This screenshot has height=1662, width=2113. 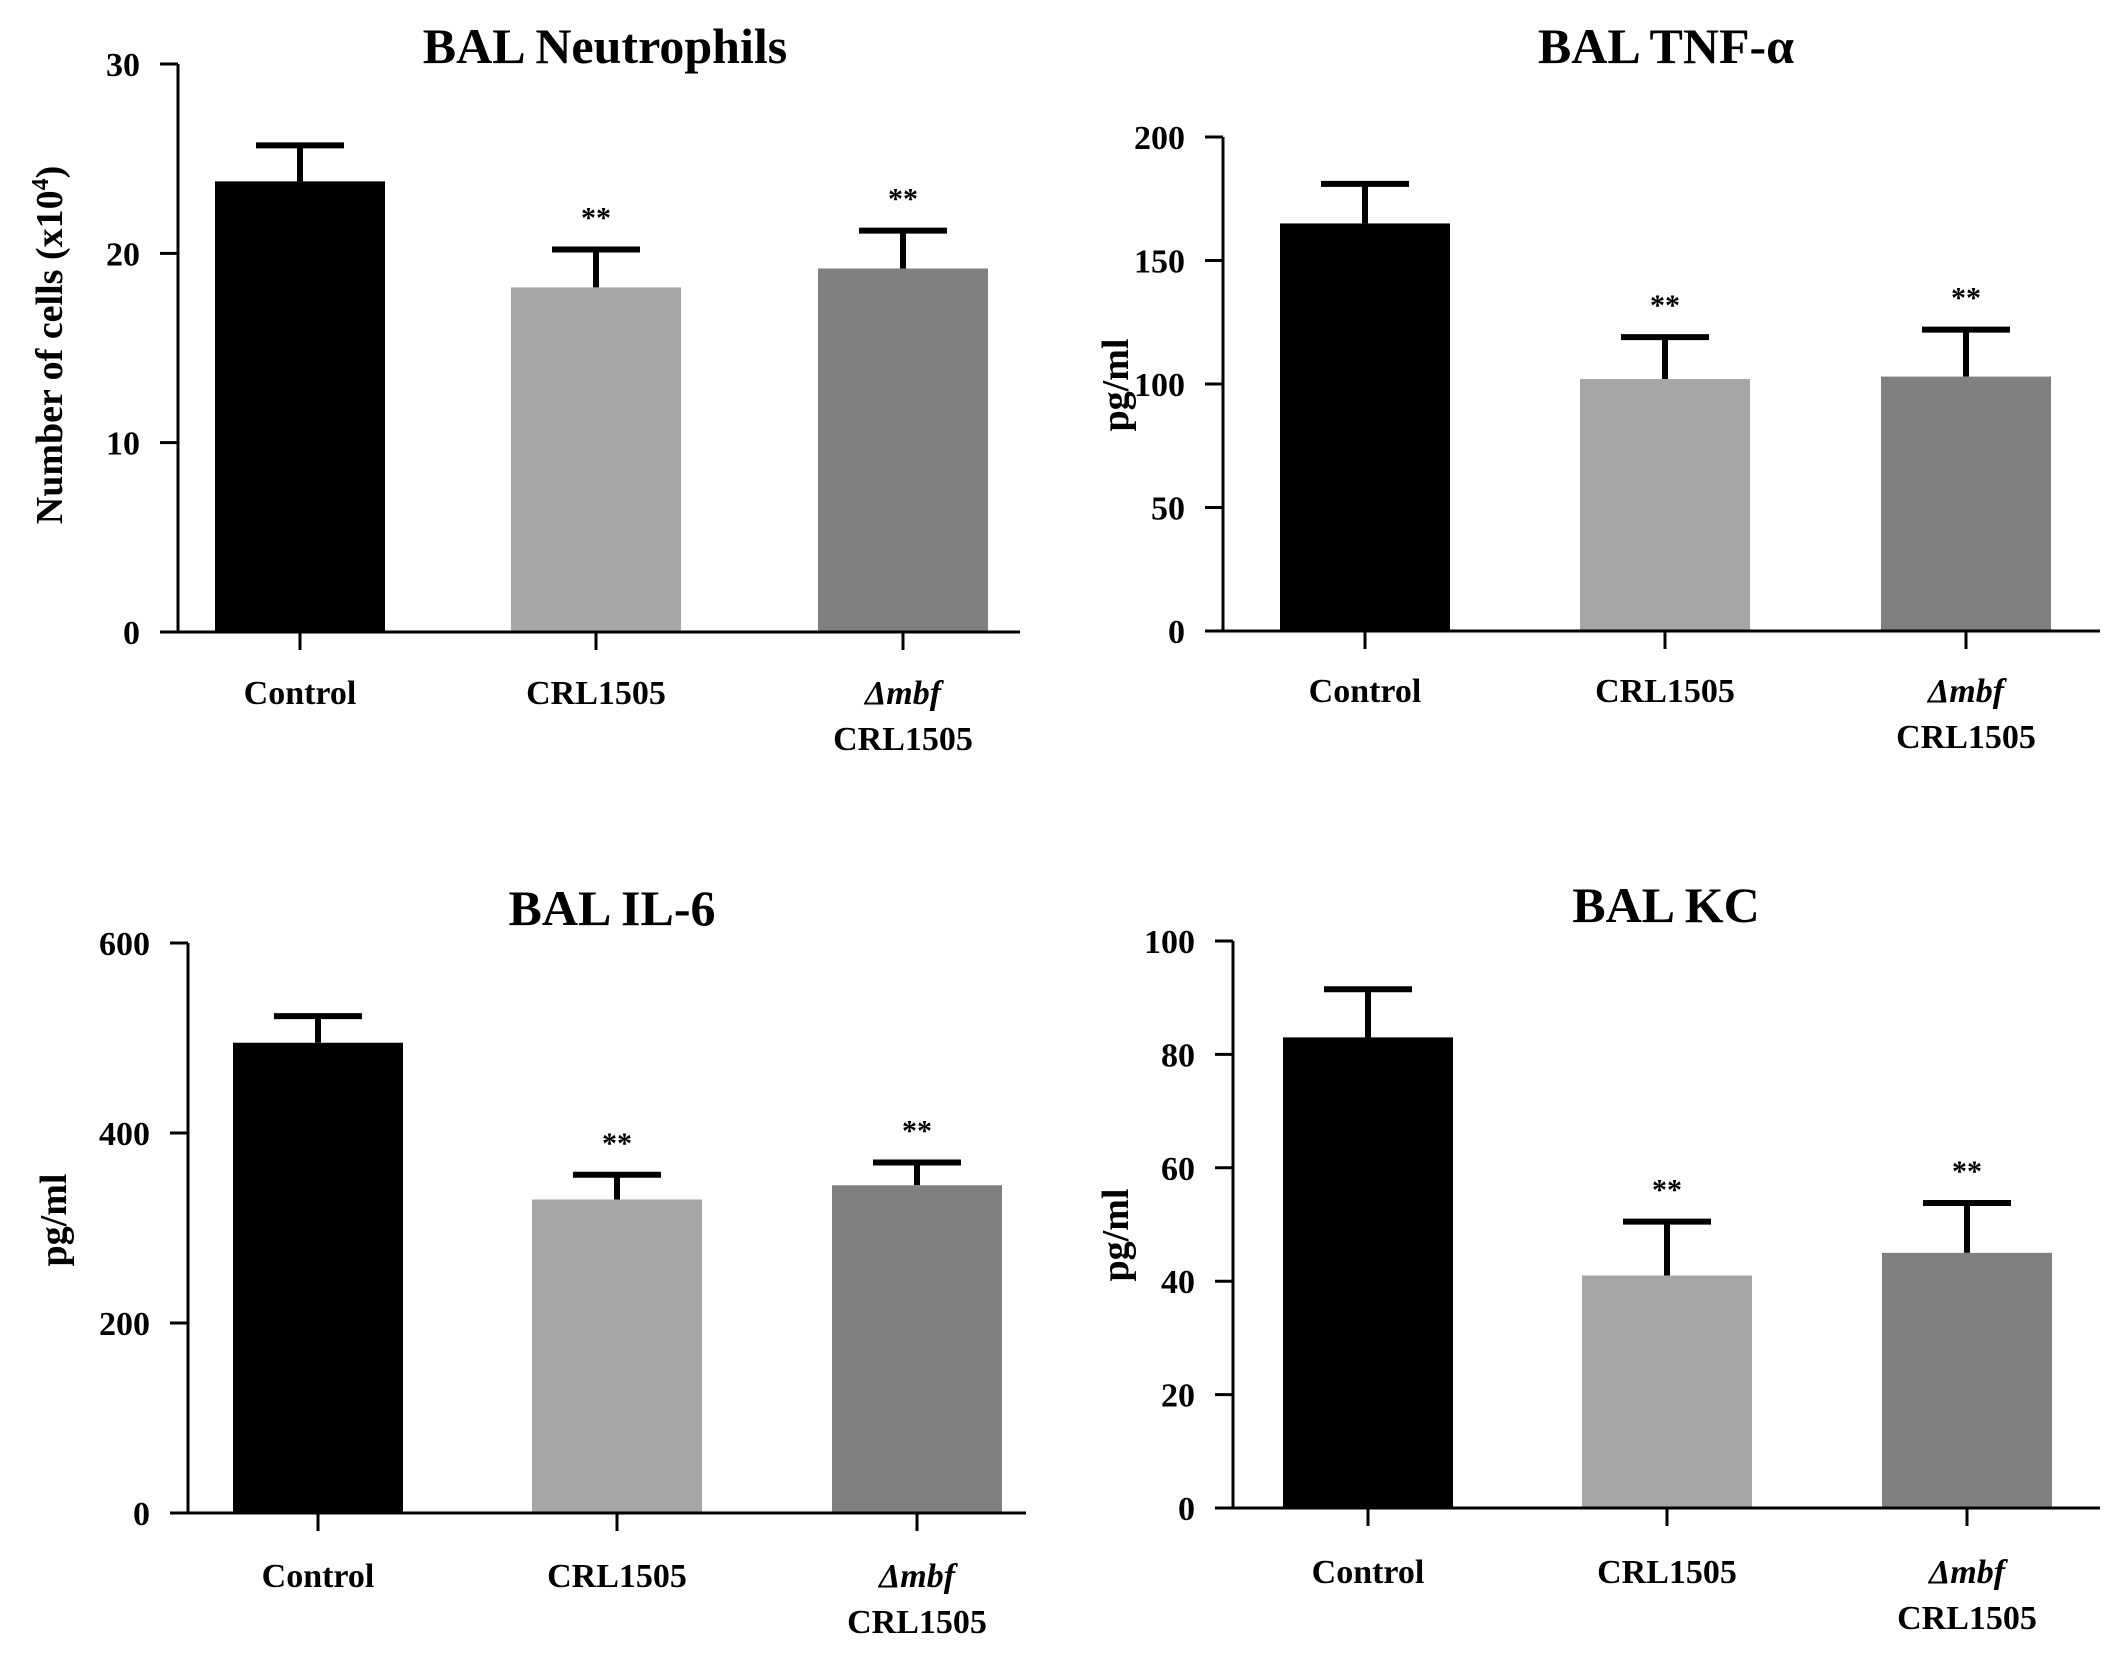 What do you see at coordinates (123, 65) in the screenshot?
I see `y-tick-label: 30` at bounding box center [123, 65].